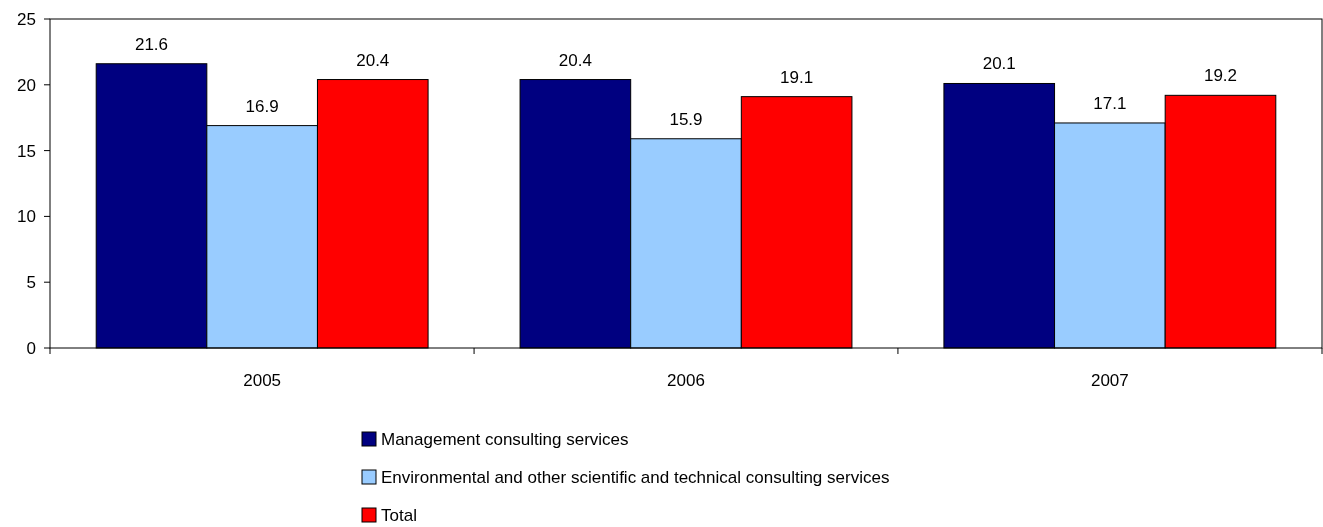  I want to click on y-tick-label: 25, so click(26, 19).